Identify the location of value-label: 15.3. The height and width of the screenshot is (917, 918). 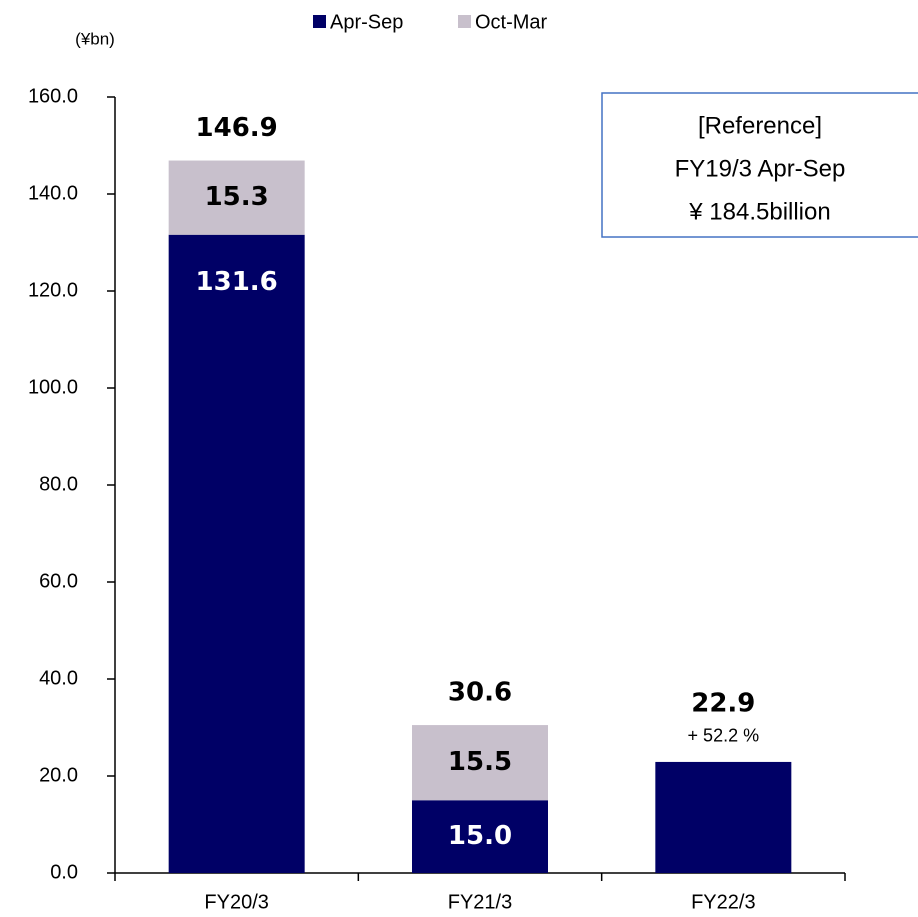
(237, 197).